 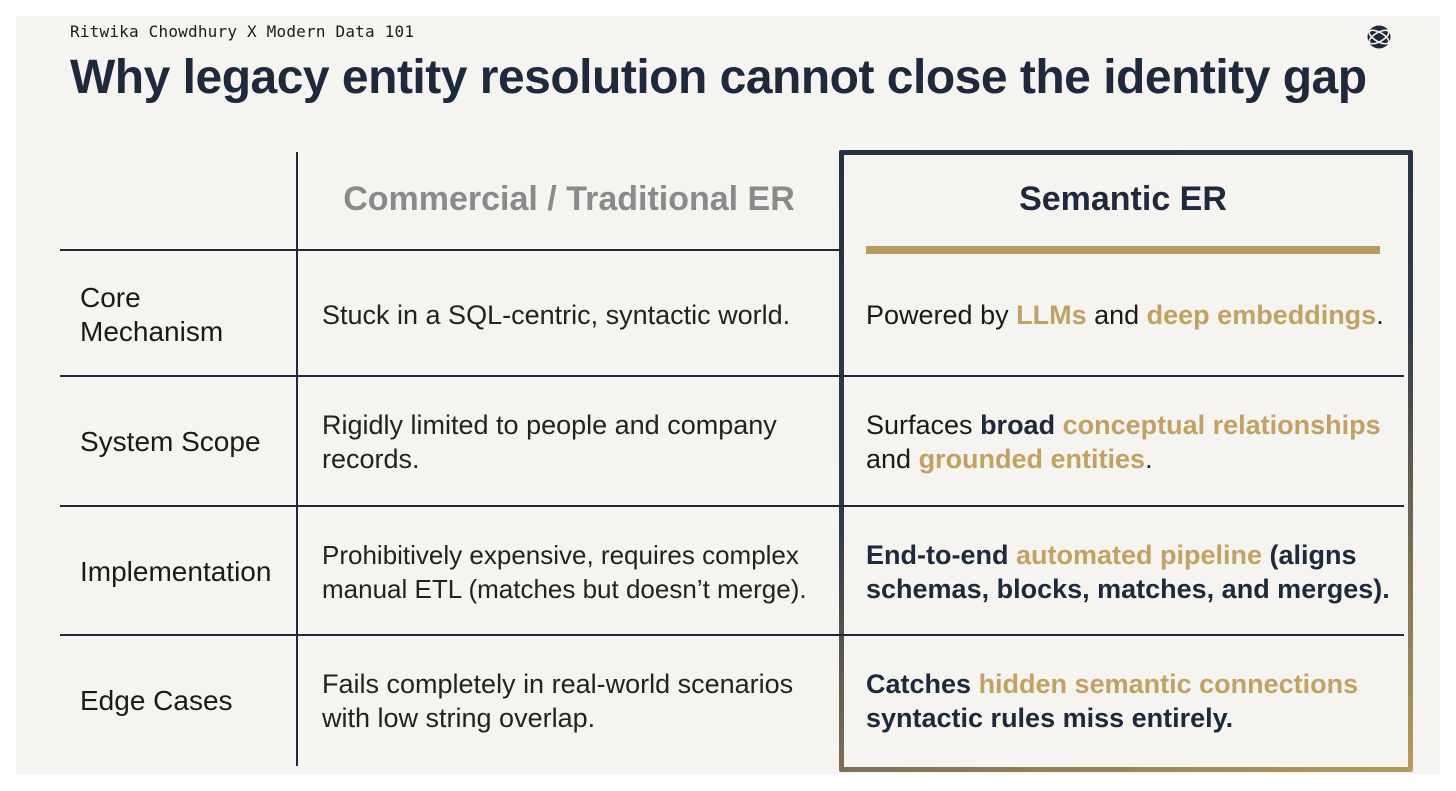 I want to click on bold-segment: broad, so click(x=1018, y=425).